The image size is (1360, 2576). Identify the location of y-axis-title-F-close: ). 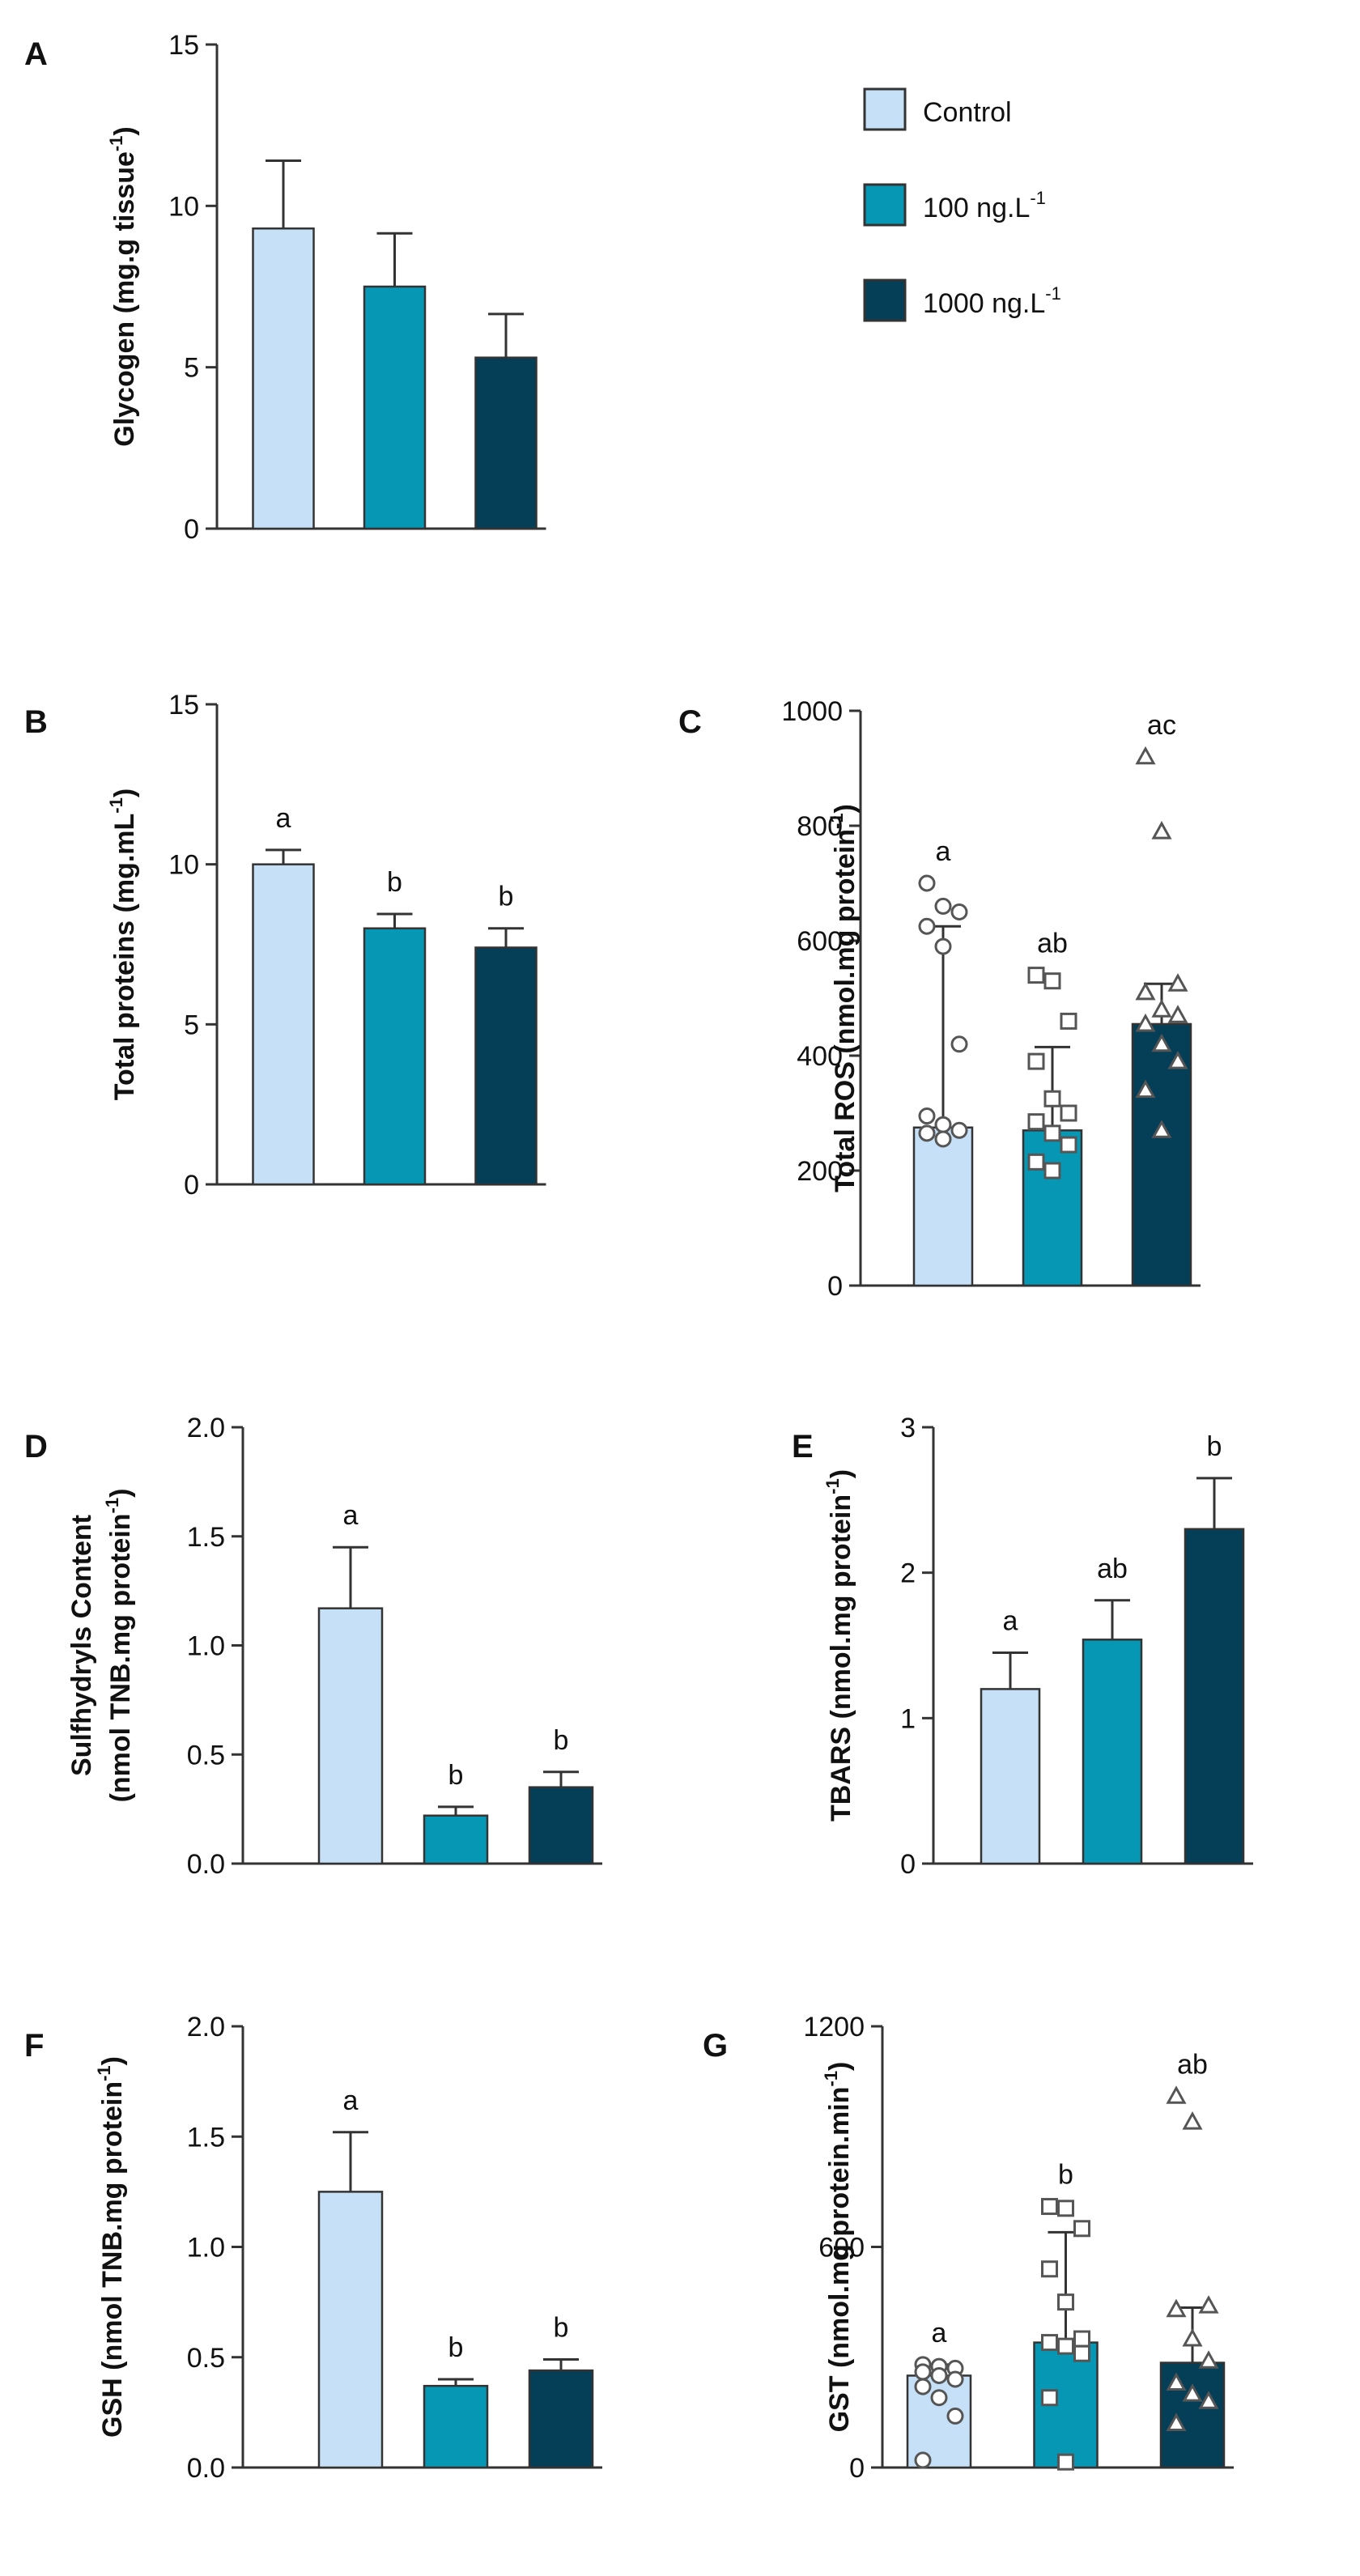
(112, 2060).